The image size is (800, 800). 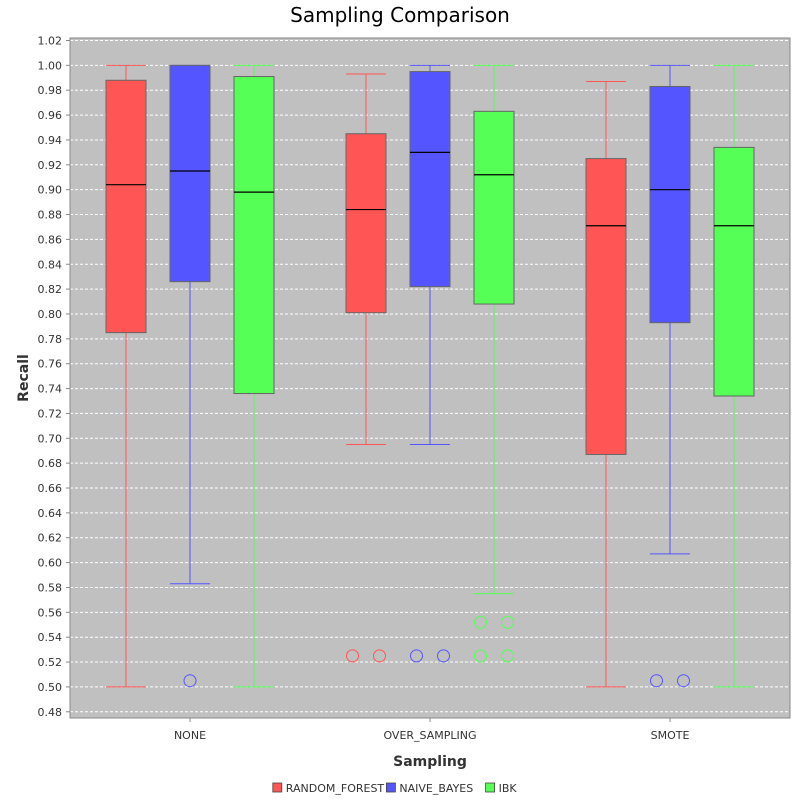 I want to click on y-axis-label: Recall, so click(x=24, y=378).